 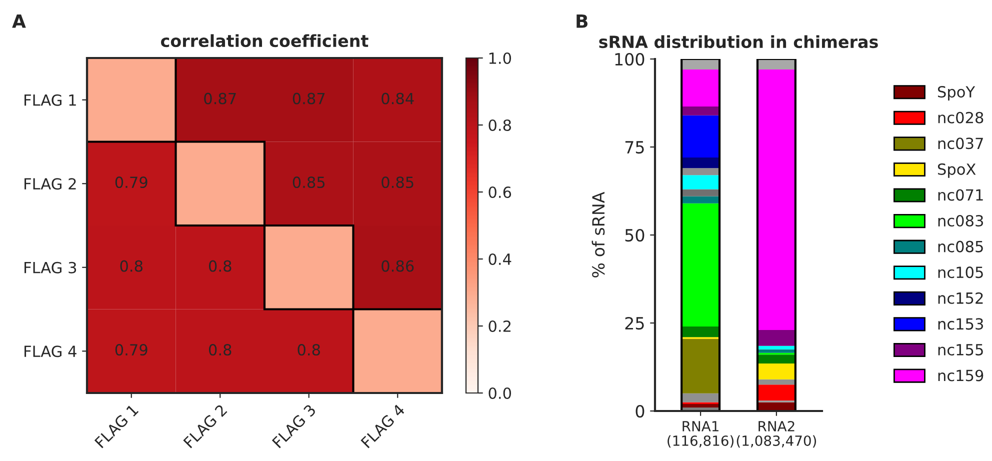 What do you see at coordinates (701, 434) in the screenshot?
I see `x-tick-label: RNA1 (116,816)` at bounding box center [701, 434].